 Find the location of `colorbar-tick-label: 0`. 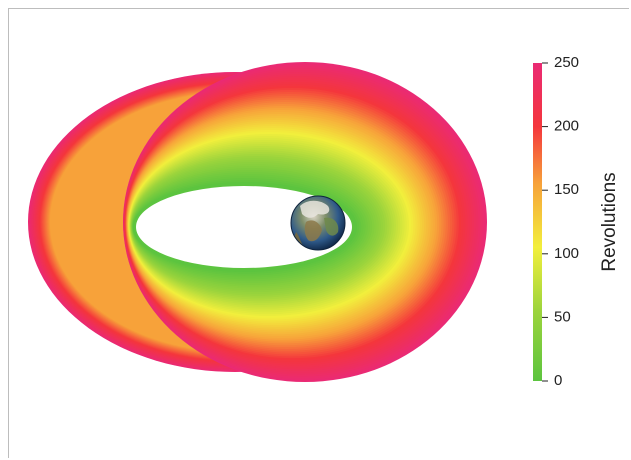

colorbar-tick-label: 0 is located at coordinates (558, 380).